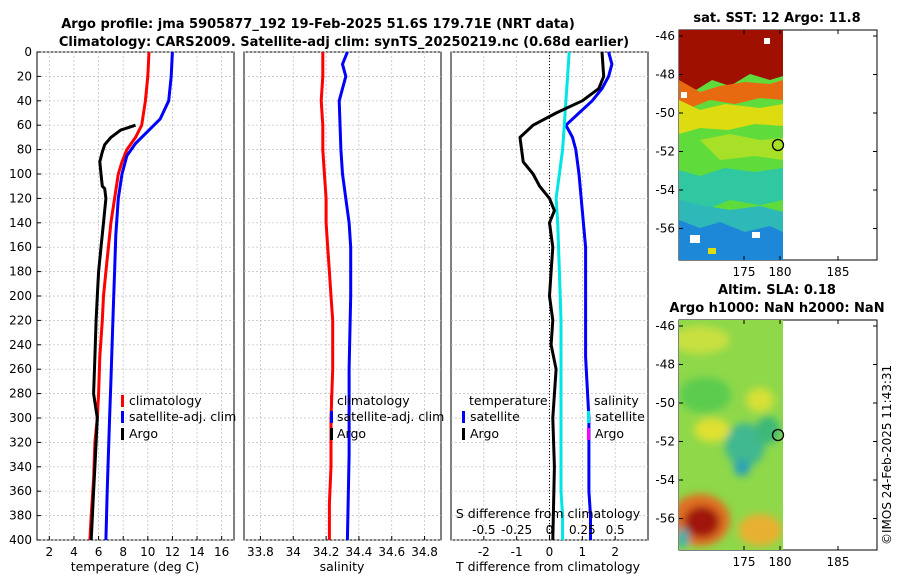 The image size is (900, 580). I want to click on x-tick-label: 34.2, so click(326, 552).